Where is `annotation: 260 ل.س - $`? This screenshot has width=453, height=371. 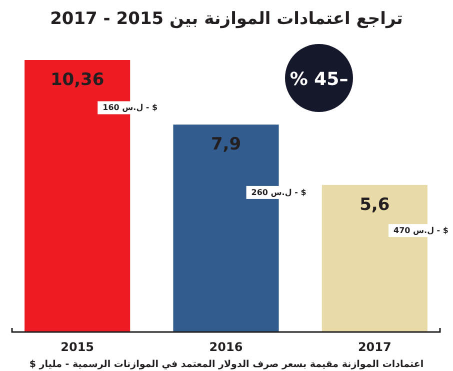
annotation: 260 ل.س - $ is located at coordinates (279, 192).